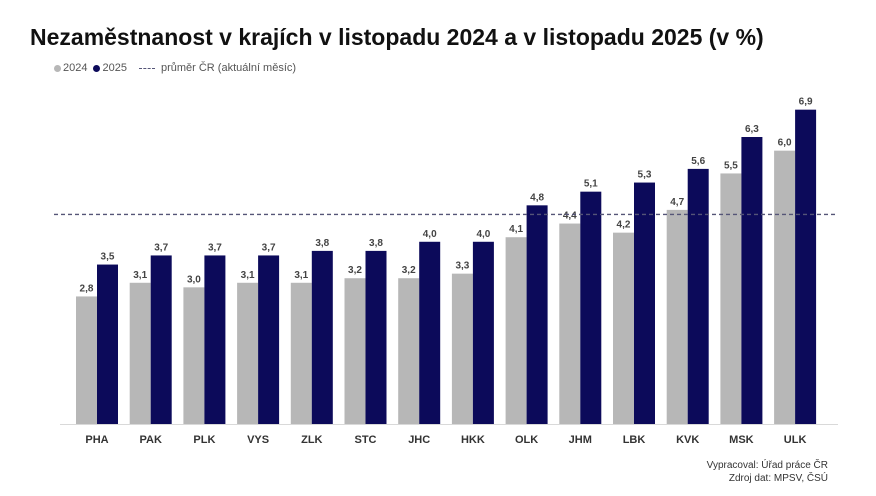  What do you see at coordinates (215, 247) in the screenshot?
I see `data-label-2025-plk: 3,7` at bounding box center [215, 247].